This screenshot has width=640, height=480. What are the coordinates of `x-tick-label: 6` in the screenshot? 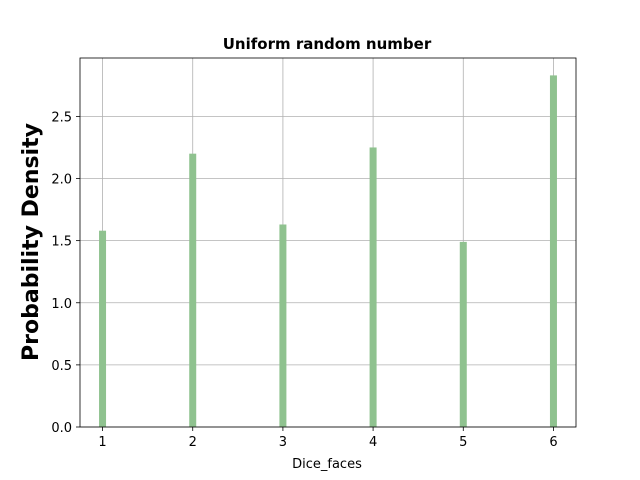 It's located at (553, 442).